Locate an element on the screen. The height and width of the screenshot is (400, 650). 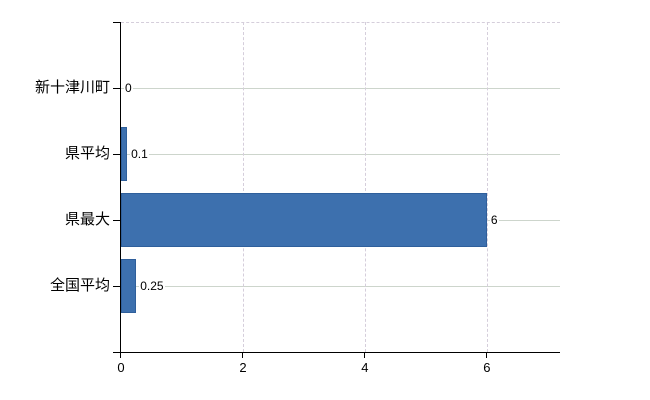
xtick-label: 2 is located at coordinates (243, 367).